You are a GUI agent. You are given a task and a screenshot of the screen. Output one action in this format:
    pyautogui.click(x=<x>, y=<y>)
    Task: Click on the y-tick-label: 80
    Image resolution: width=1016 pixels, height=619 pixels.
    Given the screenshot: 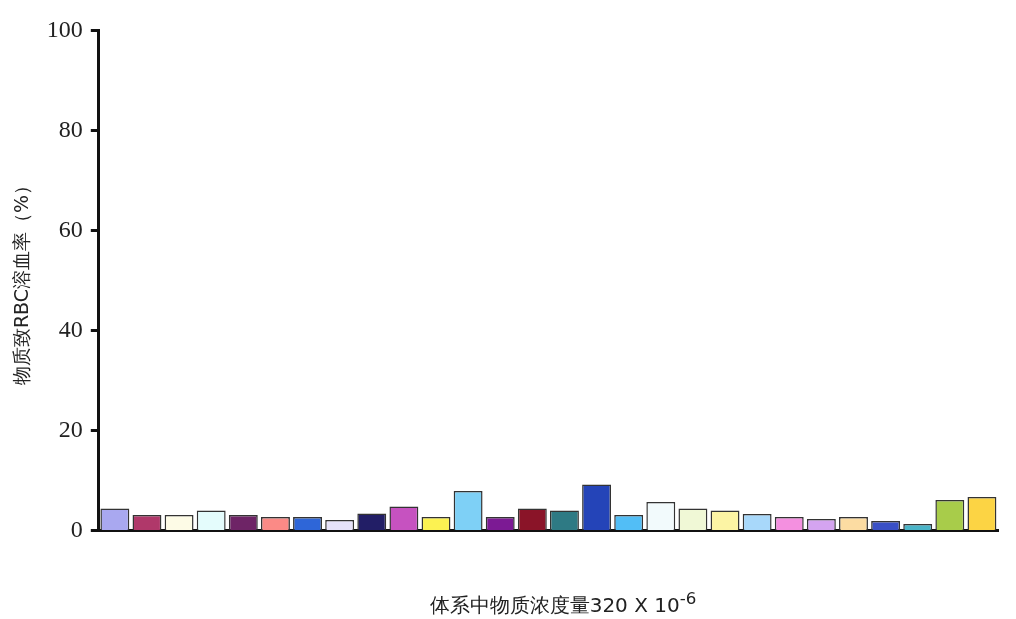 What is the action you would take?
    pyautogui.click(x=70, y=128)
    